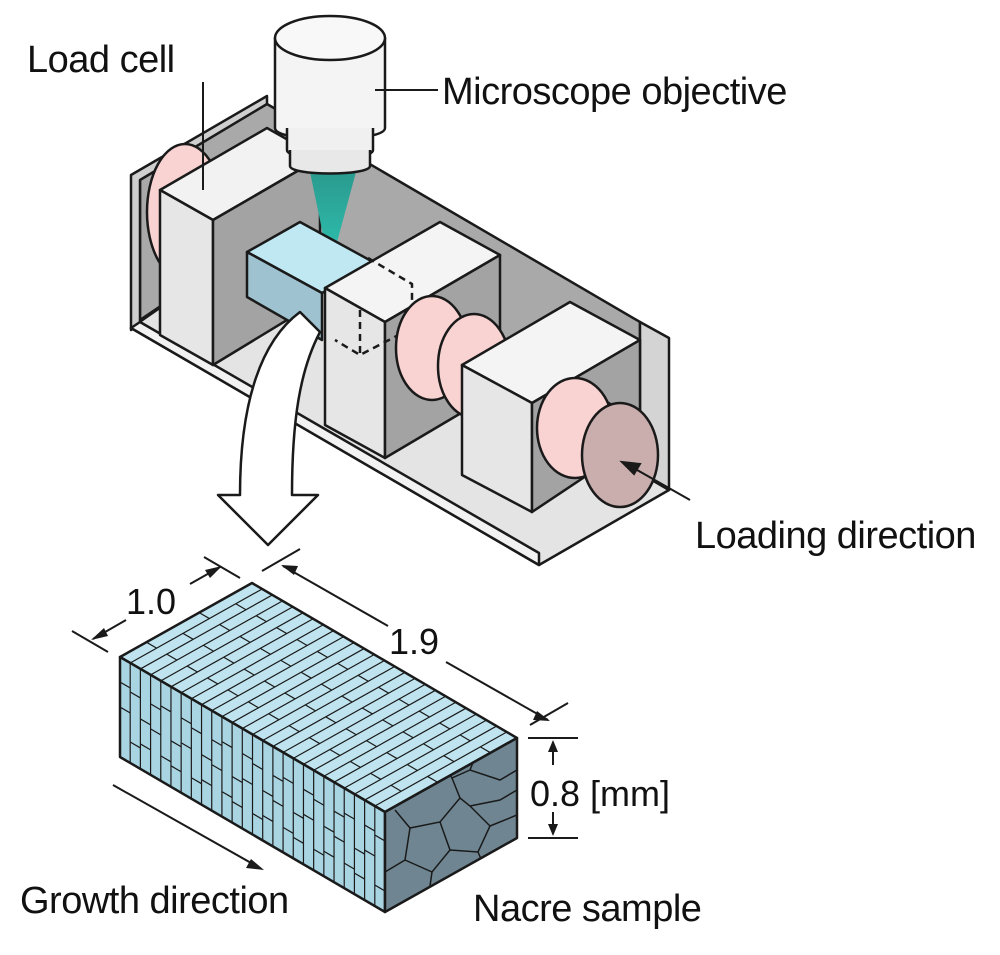 This screenshot has height=955, width=1000. Describe the element at coordinates (90, 641) in the screenshot. I see `width-ext-left` at that location.